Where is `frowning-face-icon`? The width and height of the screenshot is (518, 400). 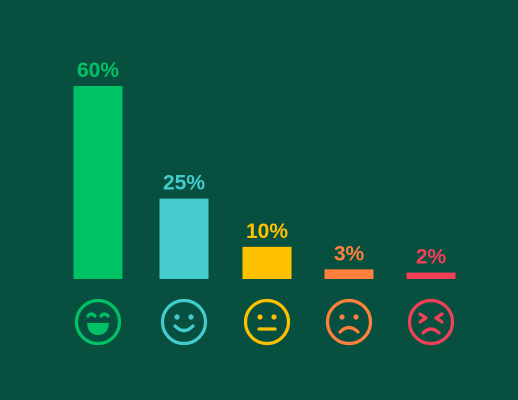
frowning-face-icon is located at coordinates (349, 322).